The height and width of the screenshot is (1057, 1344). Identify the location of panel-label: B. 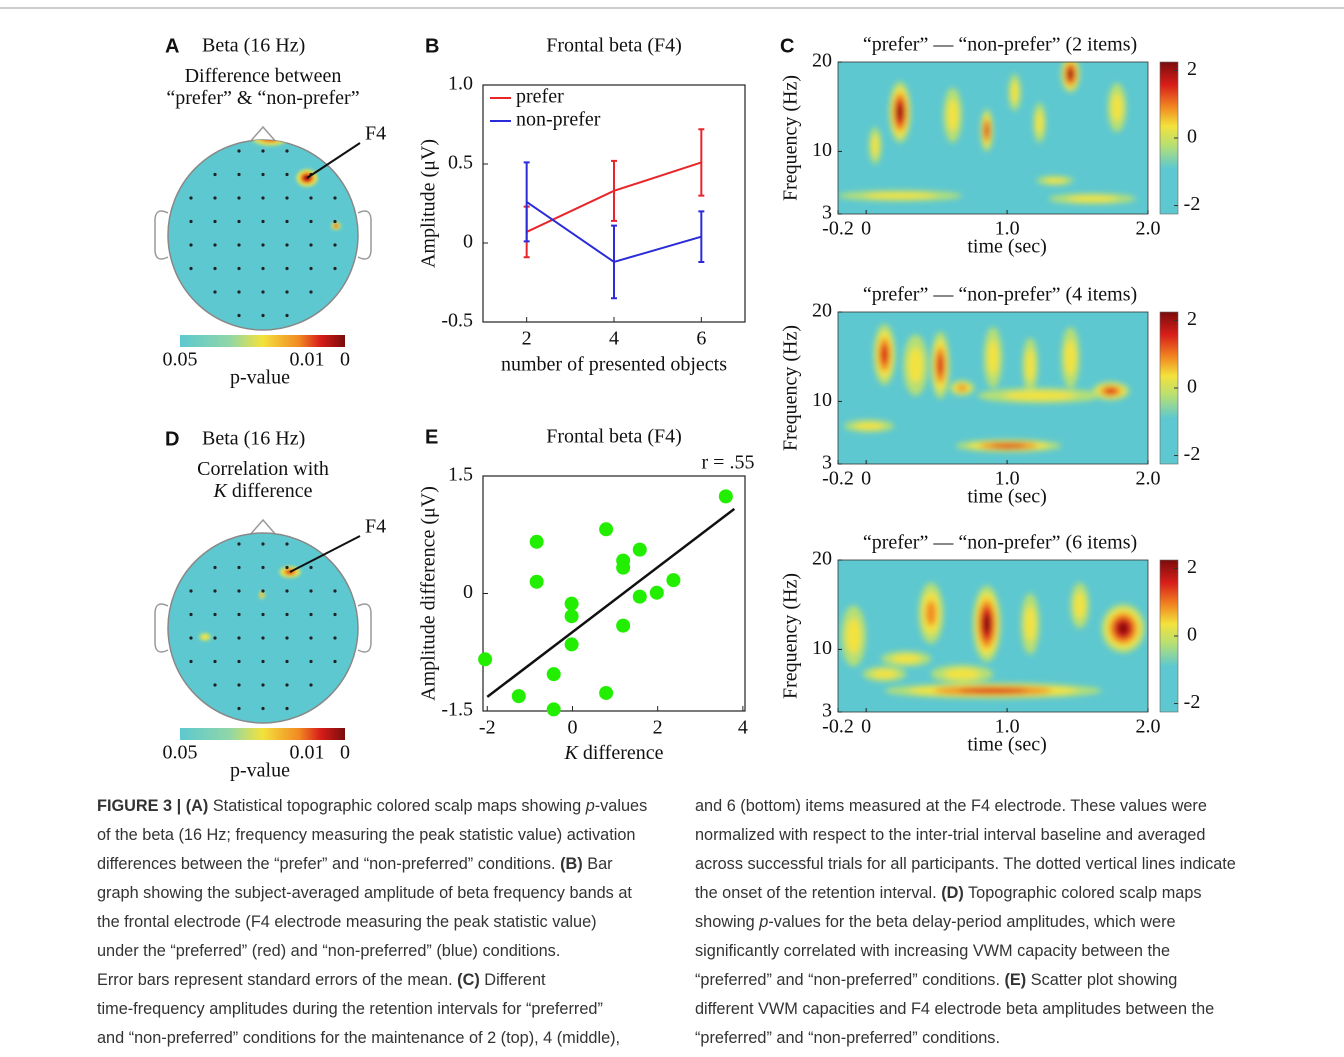
(432, 46).